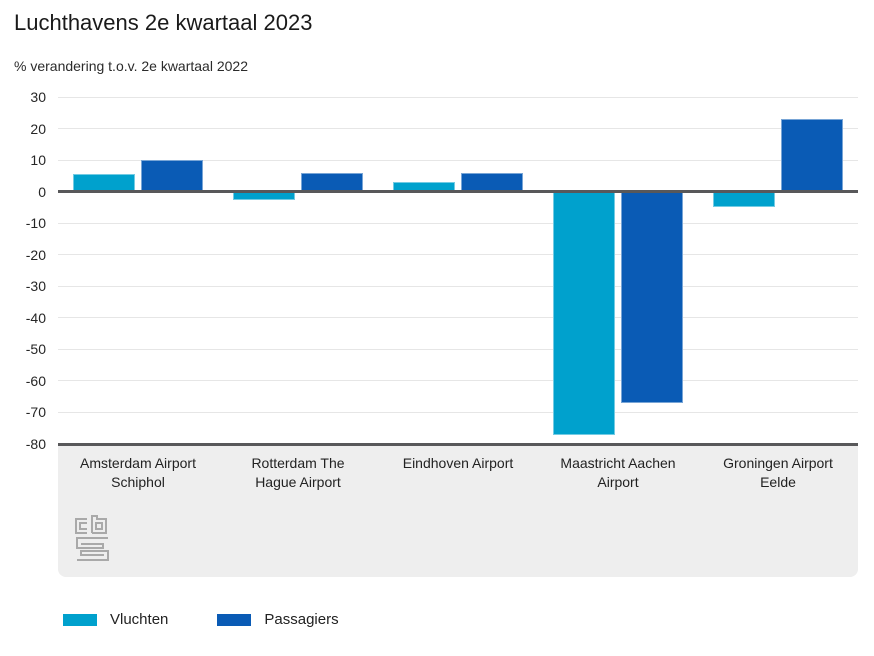 Image resolution: width=874 pixels, height=656 pixels. I want to click on legend: Vluchten Passagiers, so click(225, 619).